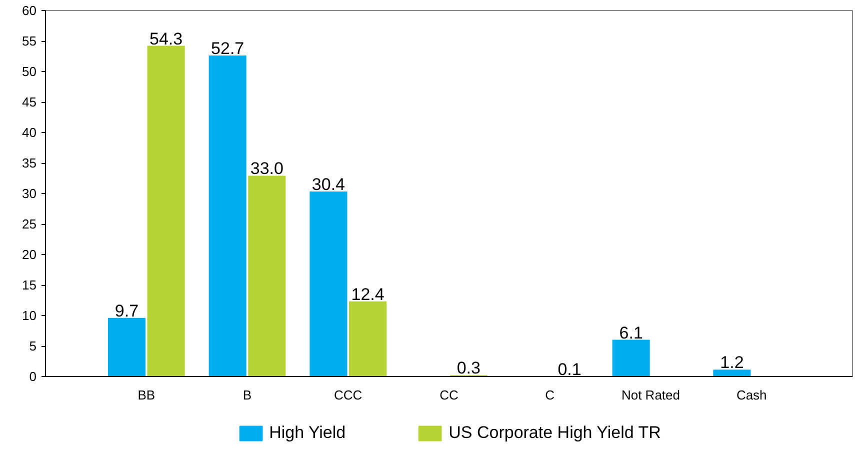 Image resolution: width=855 pixels, height=462 pixels. I want to click on x-tick-label: C, so click(550, 395).